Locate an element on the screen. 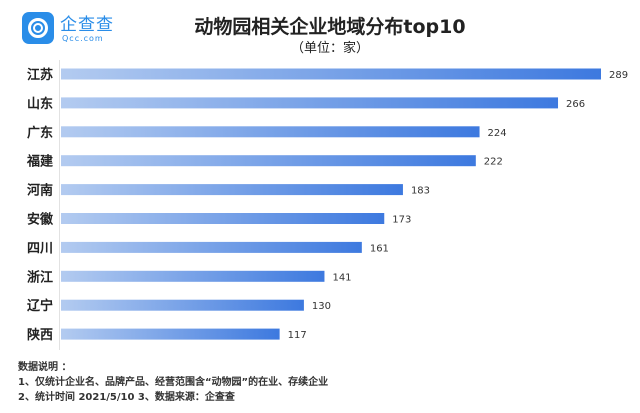  chart-subtitle: （单位：家） is located at coordinates (329, 48).